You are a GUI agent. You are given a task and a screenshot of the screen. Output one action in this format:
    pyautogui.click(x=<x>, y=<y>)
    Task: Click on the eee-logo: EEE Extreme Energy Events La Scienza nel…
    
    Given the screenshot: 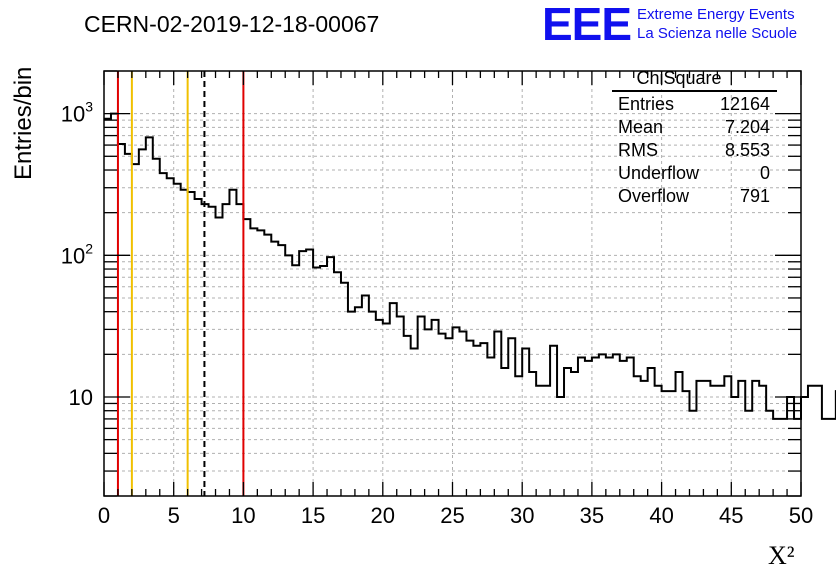 What is the action you would take?
    pyautogui.click(x=669, y=25)
    